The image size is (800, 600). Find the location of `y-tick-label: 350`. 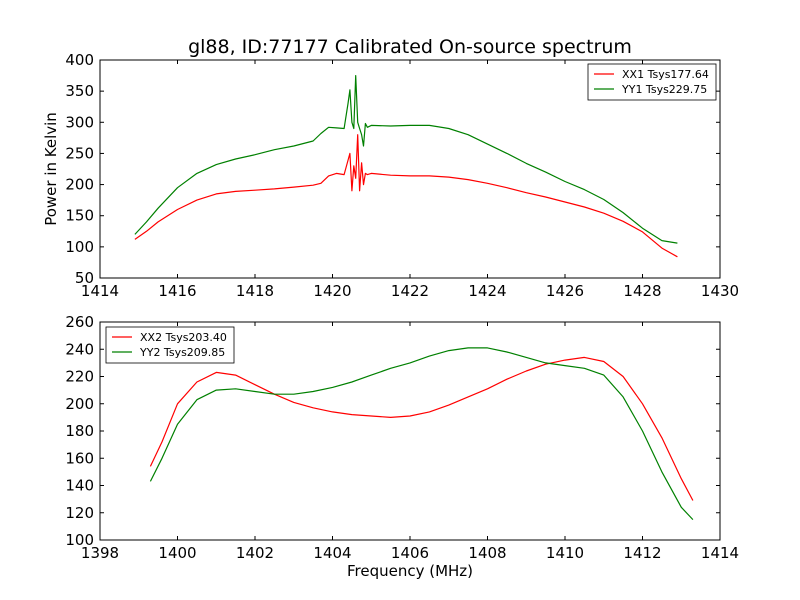

y-tick-label: 350 is located at coordinates (79, 91).